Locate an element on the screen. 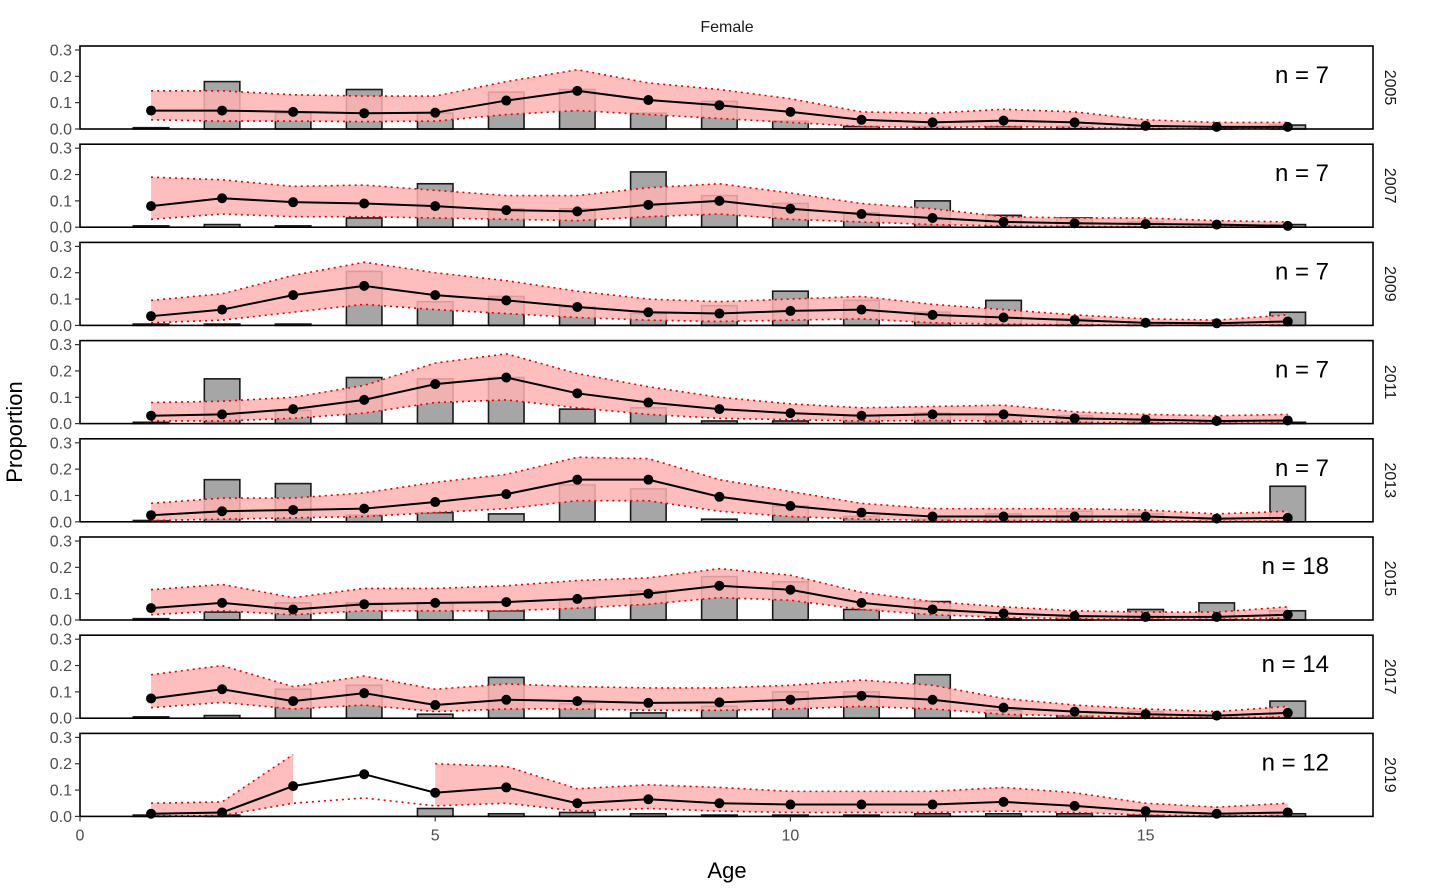 Image resolution: width=1440 pixels, height=889 pixels. x-tick-label: 5 is located at coordinates (435, 835).